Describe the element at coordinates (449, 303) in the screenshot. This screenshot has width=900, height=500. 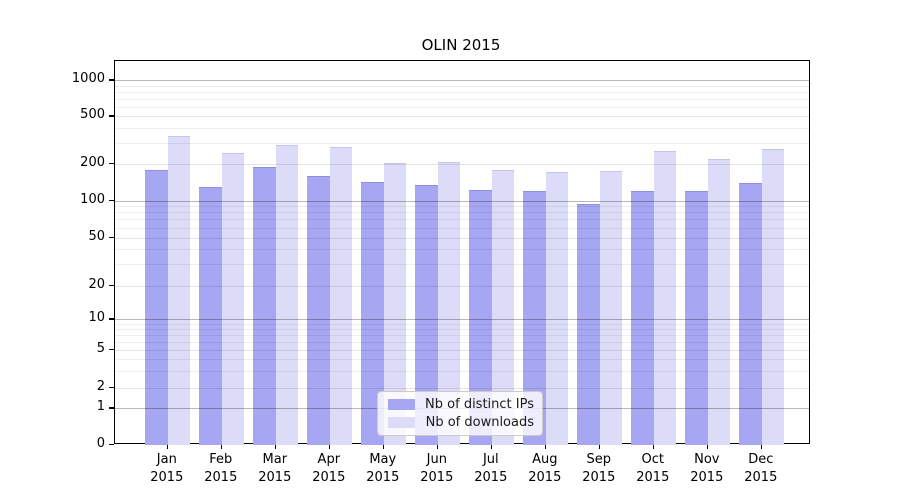
I see `bar-jun-downloads` at that location.